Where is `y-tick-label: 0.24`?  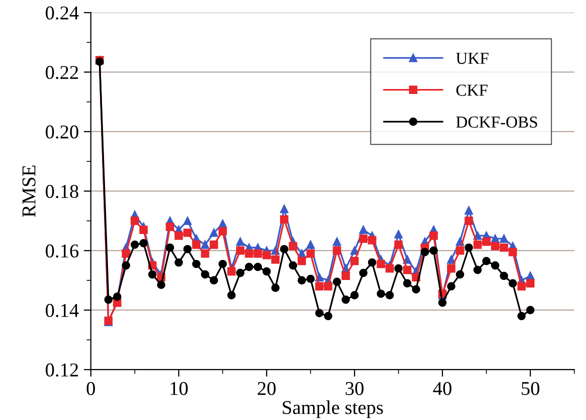 y-tick-label: 0.24 is located at coordinates (62, 13).